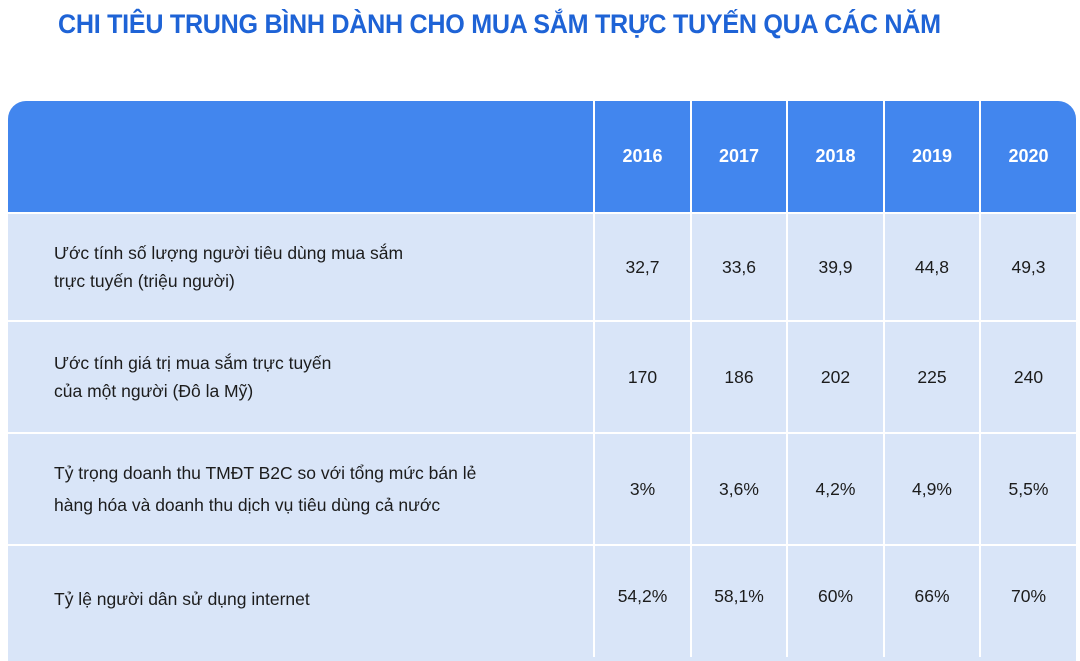 The height and width of the screenshot is (661, 1080). I want to click on table-cell: 4,2%, so click(835, 488).